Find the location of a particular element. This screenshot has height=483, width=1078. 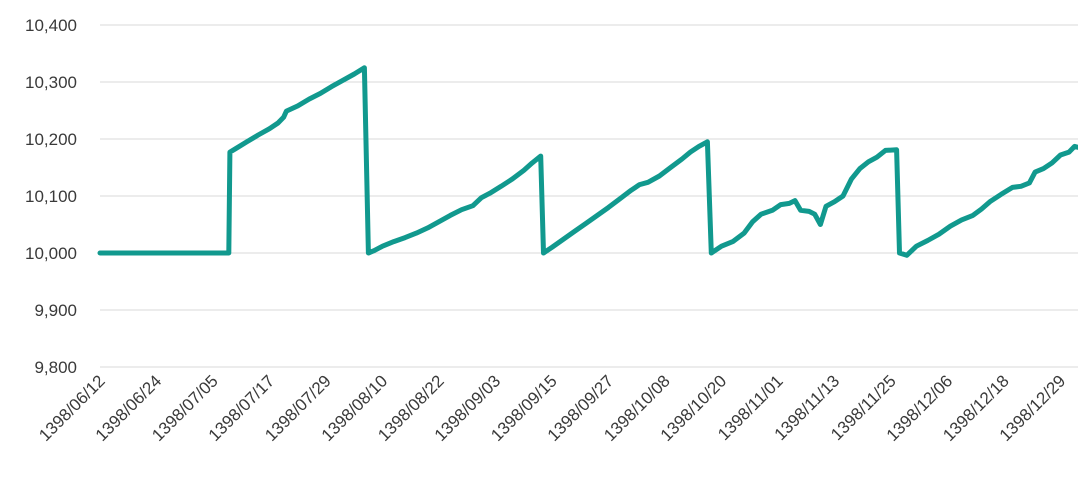

y-tick-label: 10,400 is located at coordinates (51, 25).